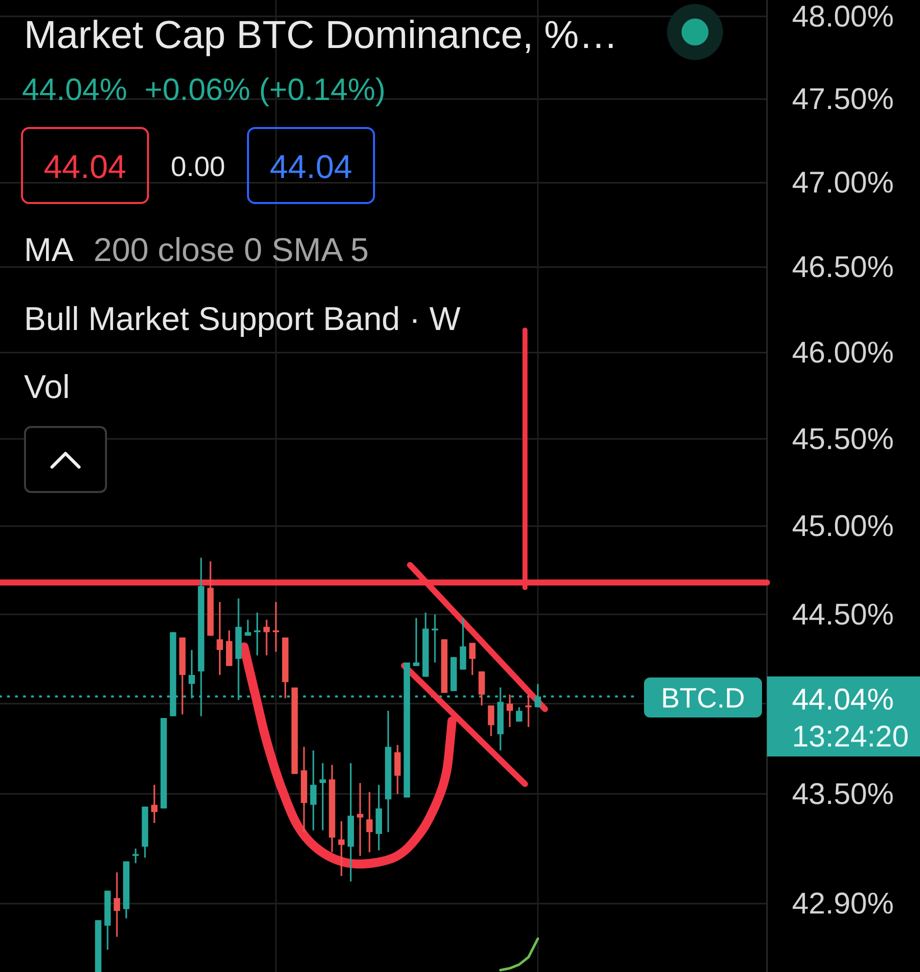 The height and width of the screenshot is (972, 920). I want to click on y-tick-label: 47.50%, so click(843, 99).